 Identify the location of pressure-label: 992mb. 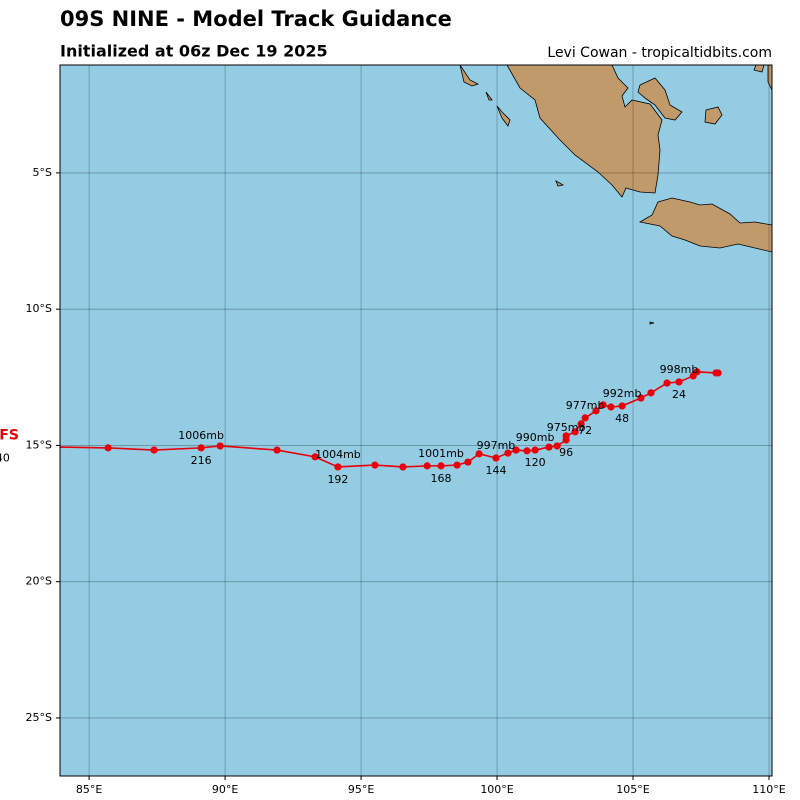
(622, 393).